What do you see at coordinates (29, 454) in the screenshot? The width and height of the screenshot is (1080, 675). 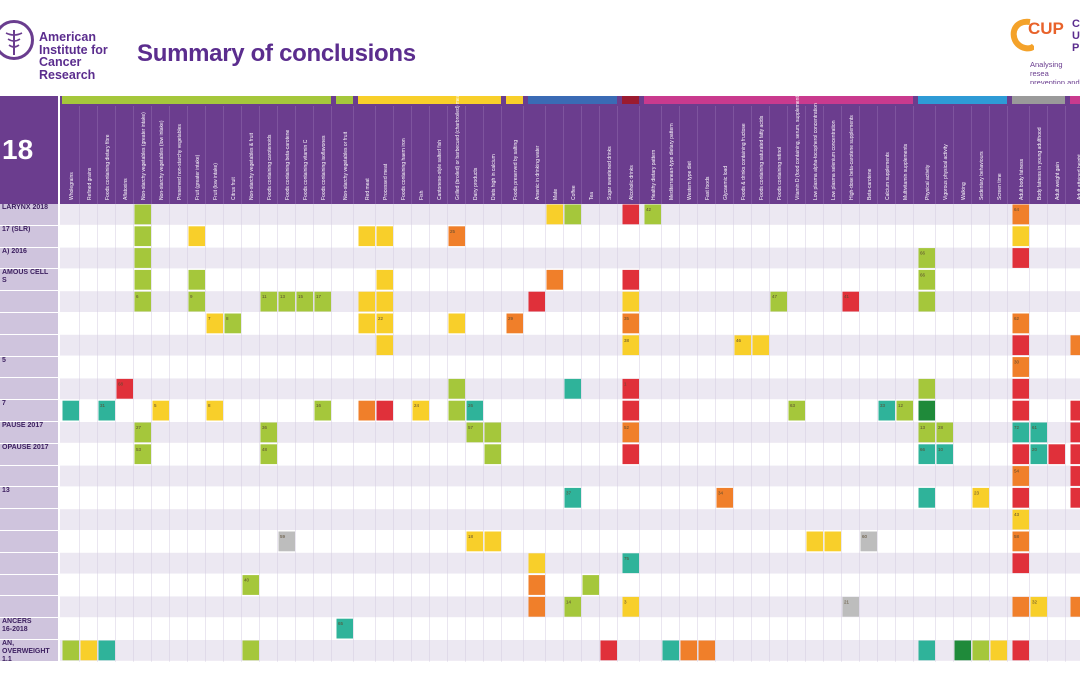 I see `row-label: OPAUSE 2017` at bounding box center [29, 454].